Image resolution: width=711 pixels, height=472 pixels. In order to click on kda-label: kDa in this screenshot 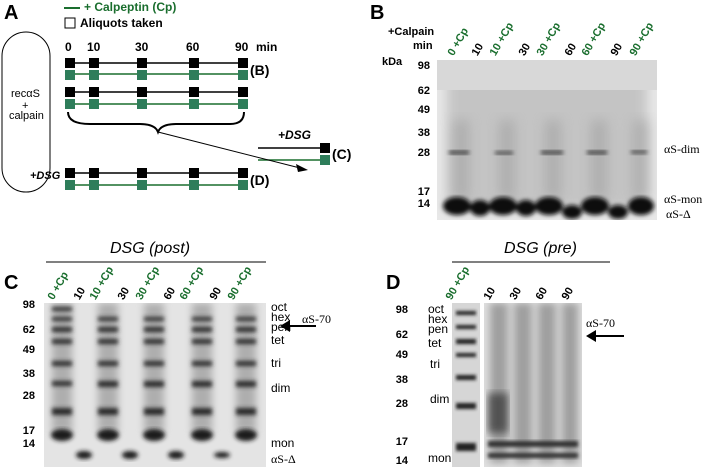, I will do `click(392, 62)`.